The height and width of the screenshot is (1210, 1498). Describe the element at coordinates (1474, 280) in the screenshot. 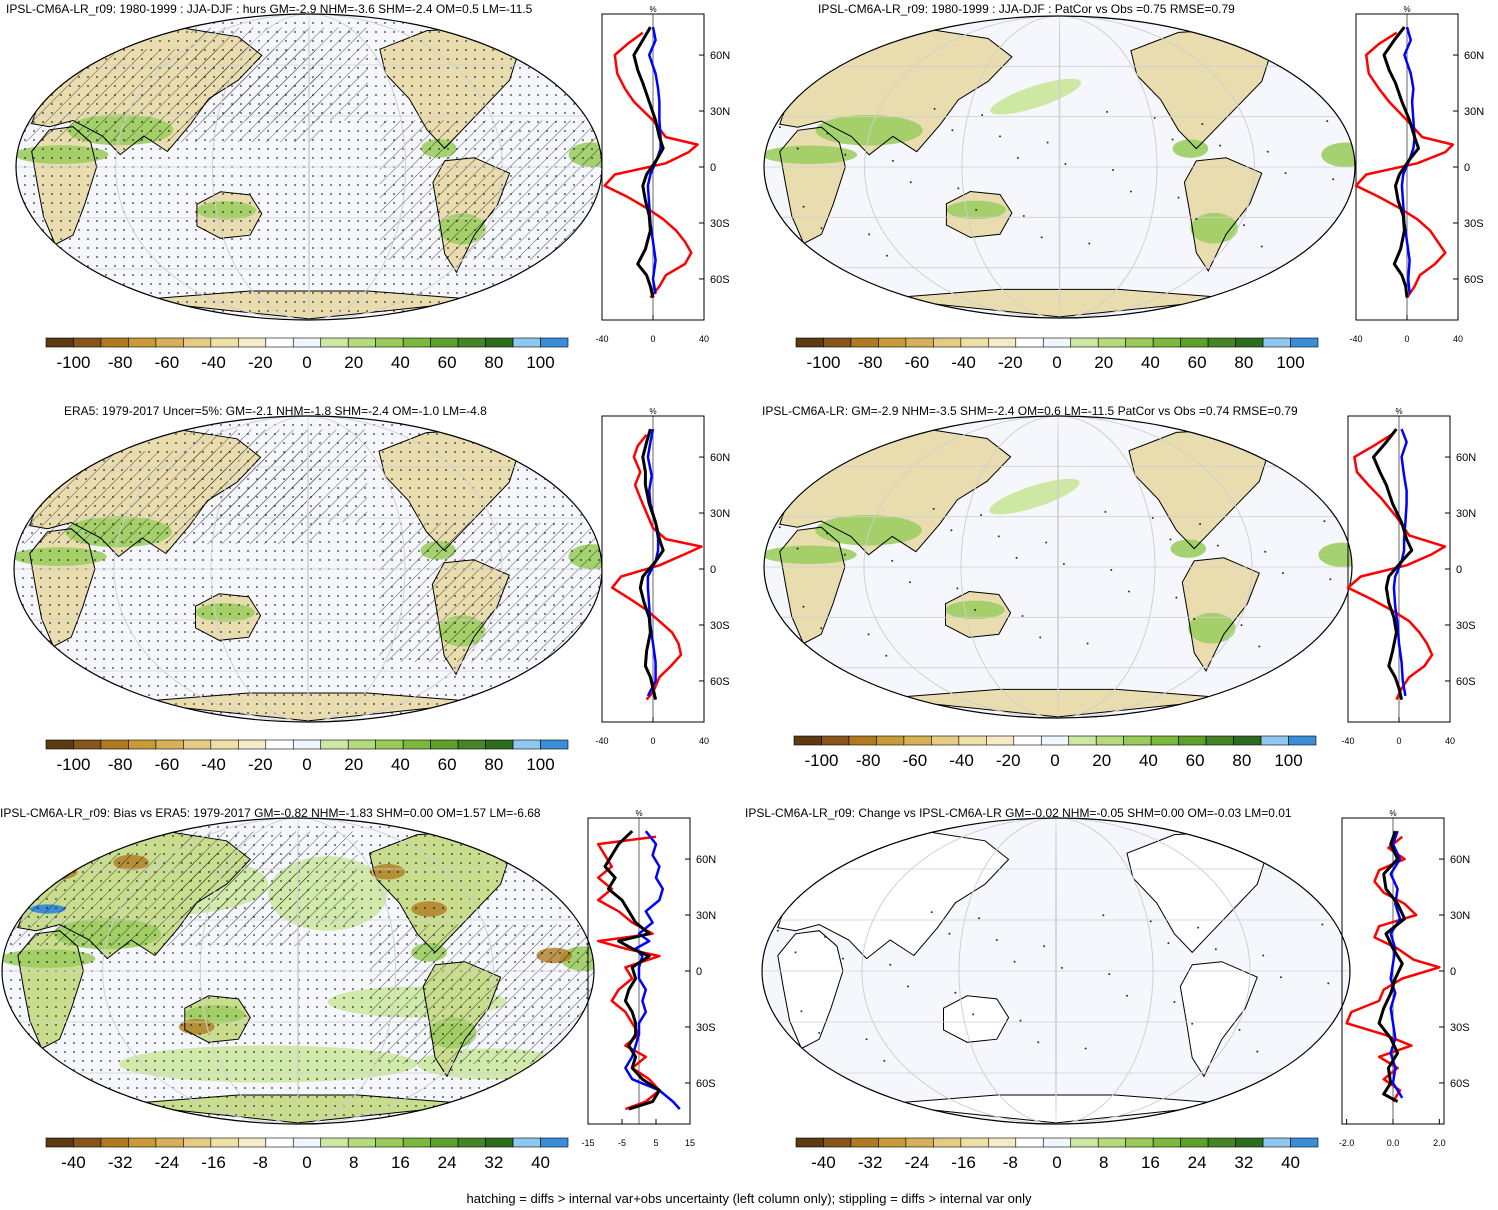

I see `latitude-tick-label: 60S` at that location.